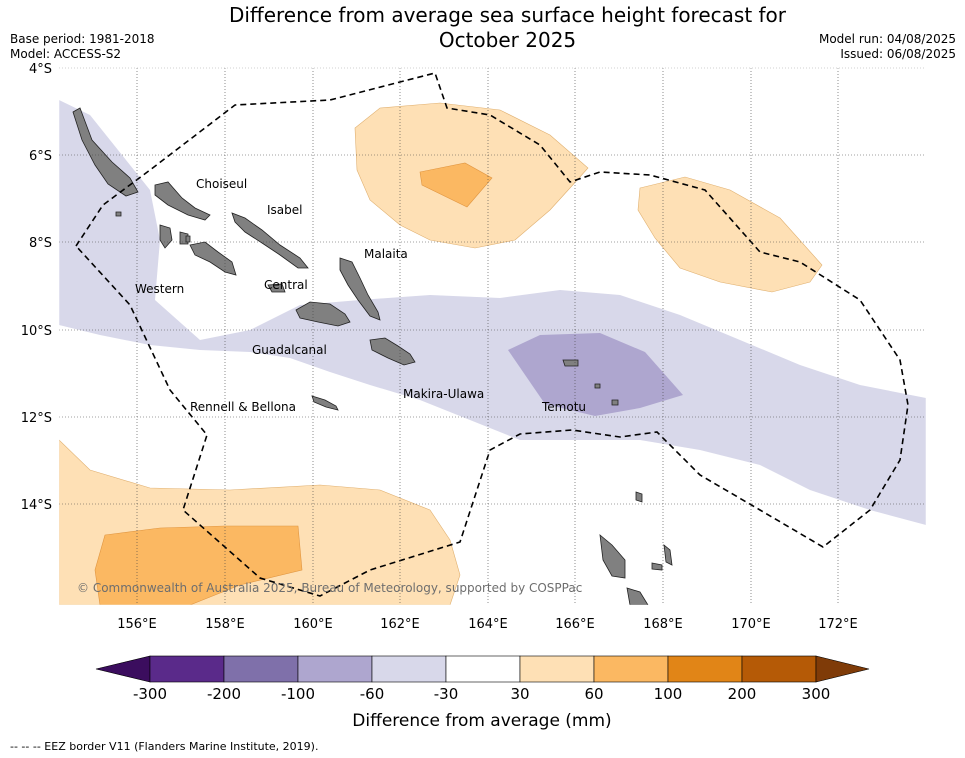 The width and height of the screenshot is (965, 758). What do you see at coordinates (595, 374) in the screenshot?
I see `anomaly-patch-negative-strong` at bounding box center [595, 374].